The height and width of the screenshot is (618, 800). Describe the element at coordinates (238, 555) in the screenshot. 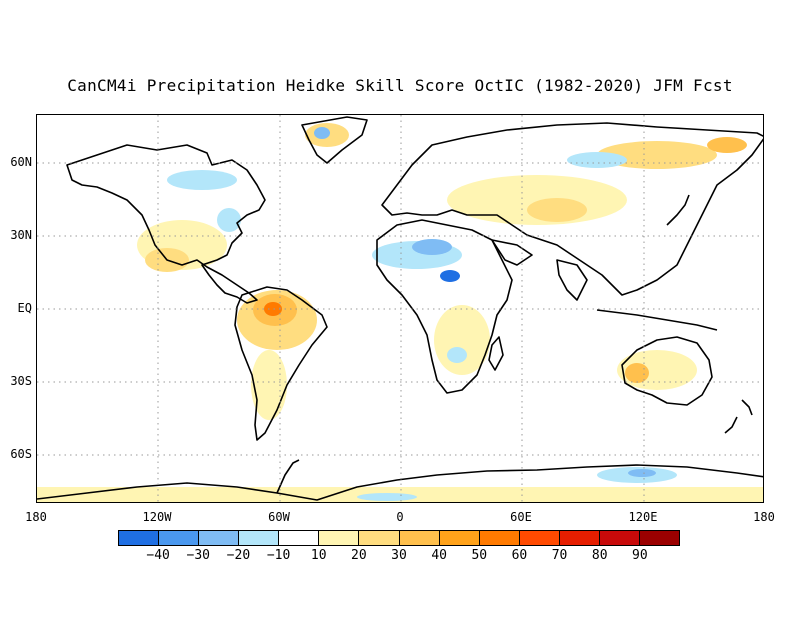

I see `colorbar-tick-label: −20` at that location.